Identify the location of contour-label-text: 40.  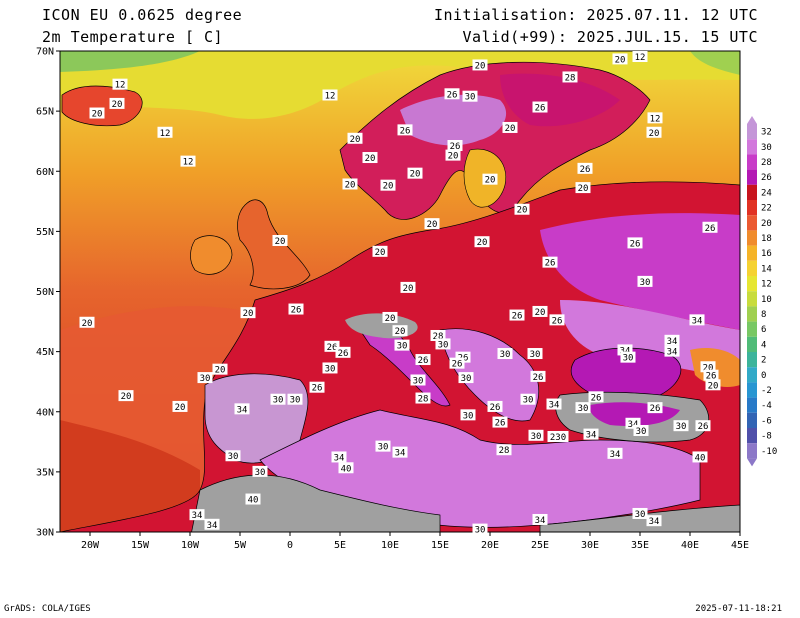
(346, 469).